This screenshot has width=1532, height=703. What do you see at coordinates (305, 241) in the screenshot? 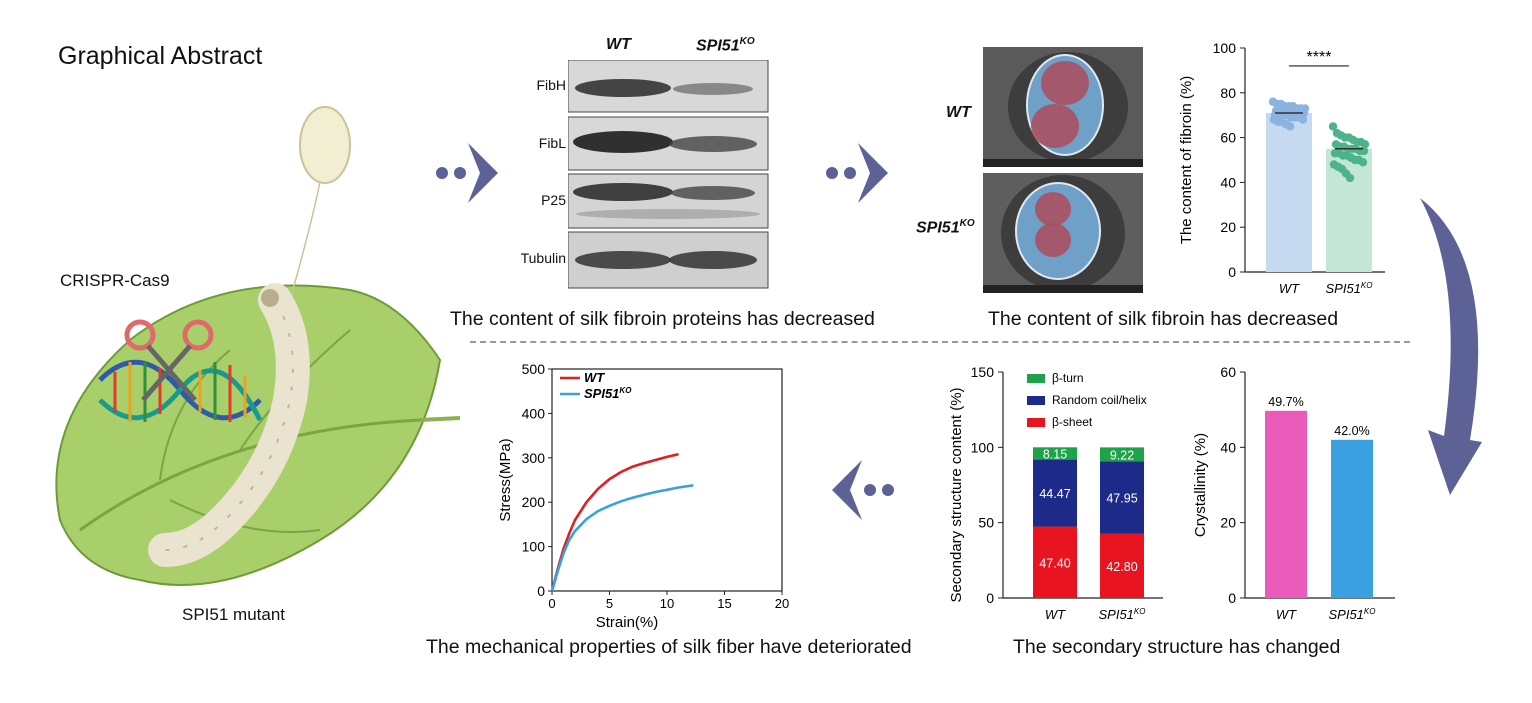
I see `silk-thread` at bounding box center [305, 241].